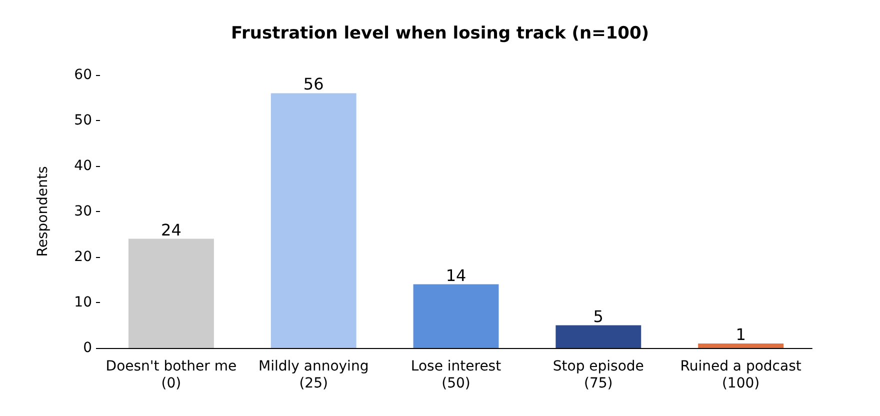 This screenshot has height=416, width=880. I want to click on x-tick-label: Ruined a podcast (100), so click(741, 375).